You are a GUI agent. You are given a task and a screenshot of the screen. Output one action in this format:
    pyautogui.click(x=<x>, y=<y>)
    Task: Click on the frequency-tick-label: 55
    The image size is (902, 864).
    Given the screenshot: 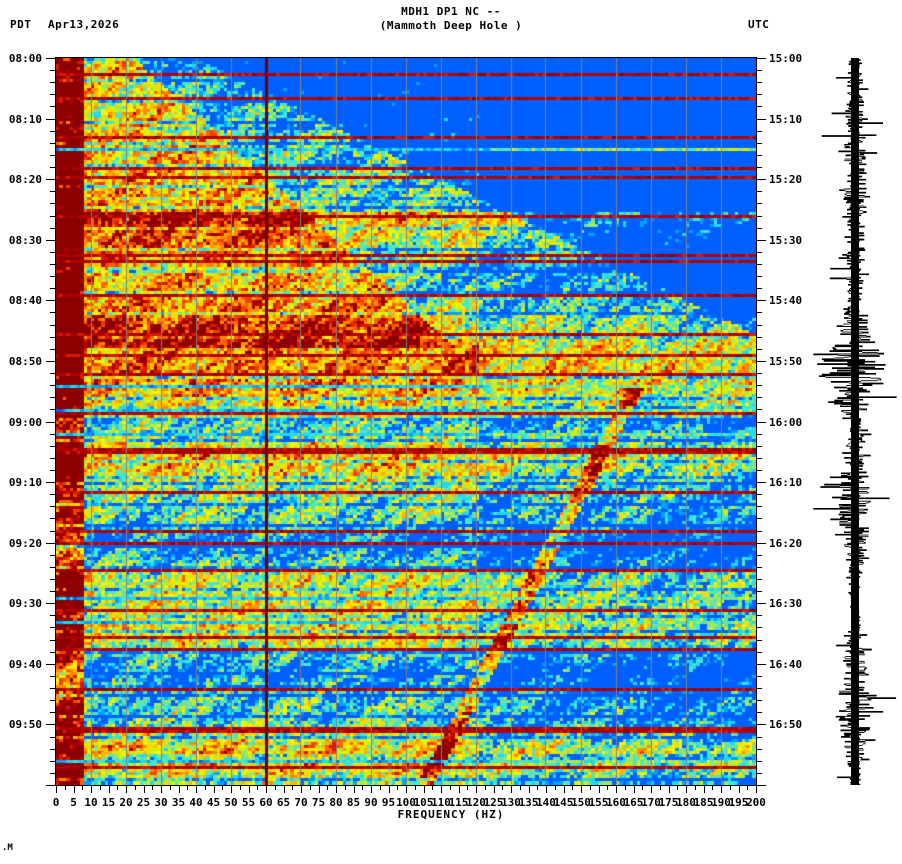 What is the action you would take?
    pyautogui.click(x=248, y=802)
    